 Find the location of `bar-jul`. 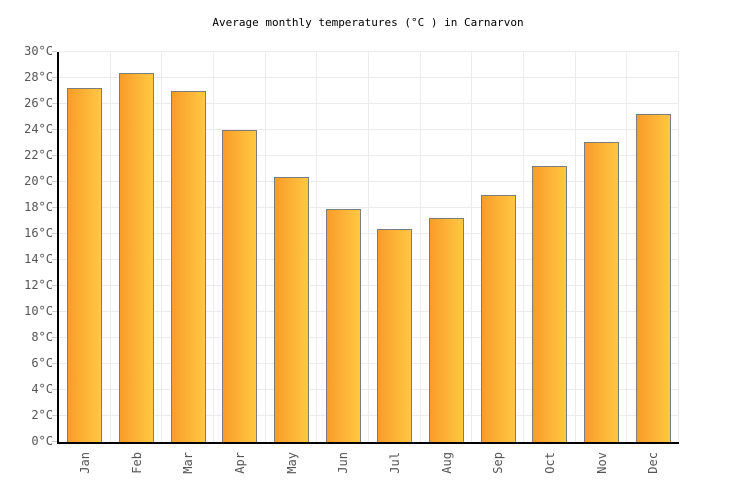

bar-jul is located at coordinates (395, 335).